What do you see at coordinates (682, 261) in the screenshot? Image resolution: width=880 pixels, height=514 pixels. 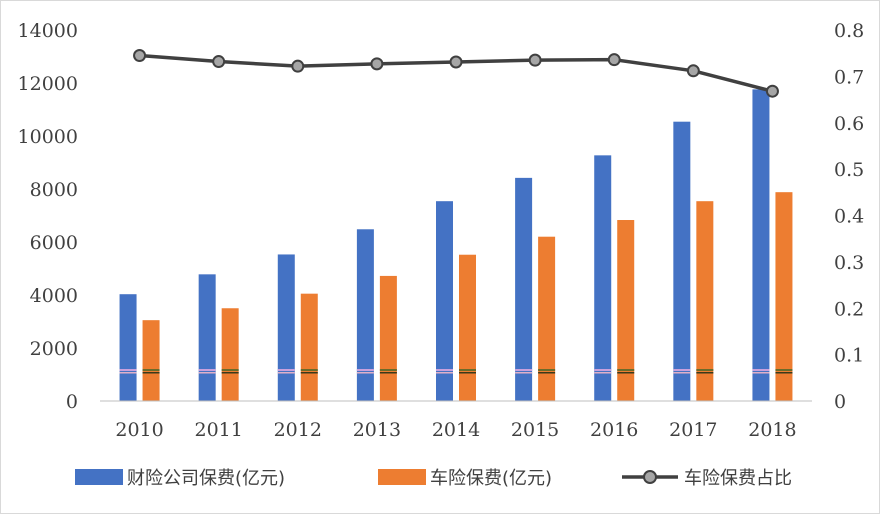 I see `bar-property-premium-2017` at bounding box center [682, 261].